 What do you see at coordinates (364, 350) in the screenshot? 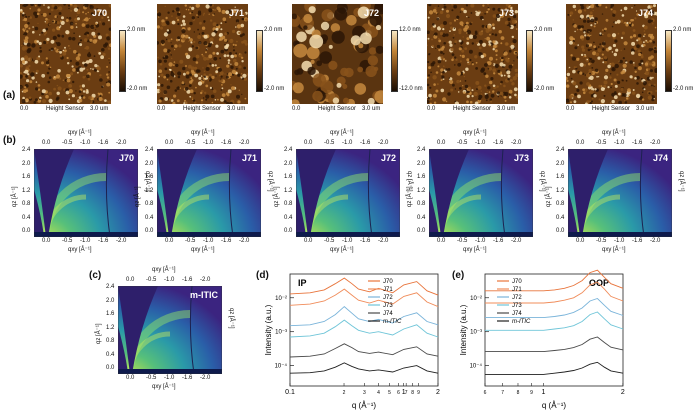
I see `series-line-j74` at bounding box center [364, 350].